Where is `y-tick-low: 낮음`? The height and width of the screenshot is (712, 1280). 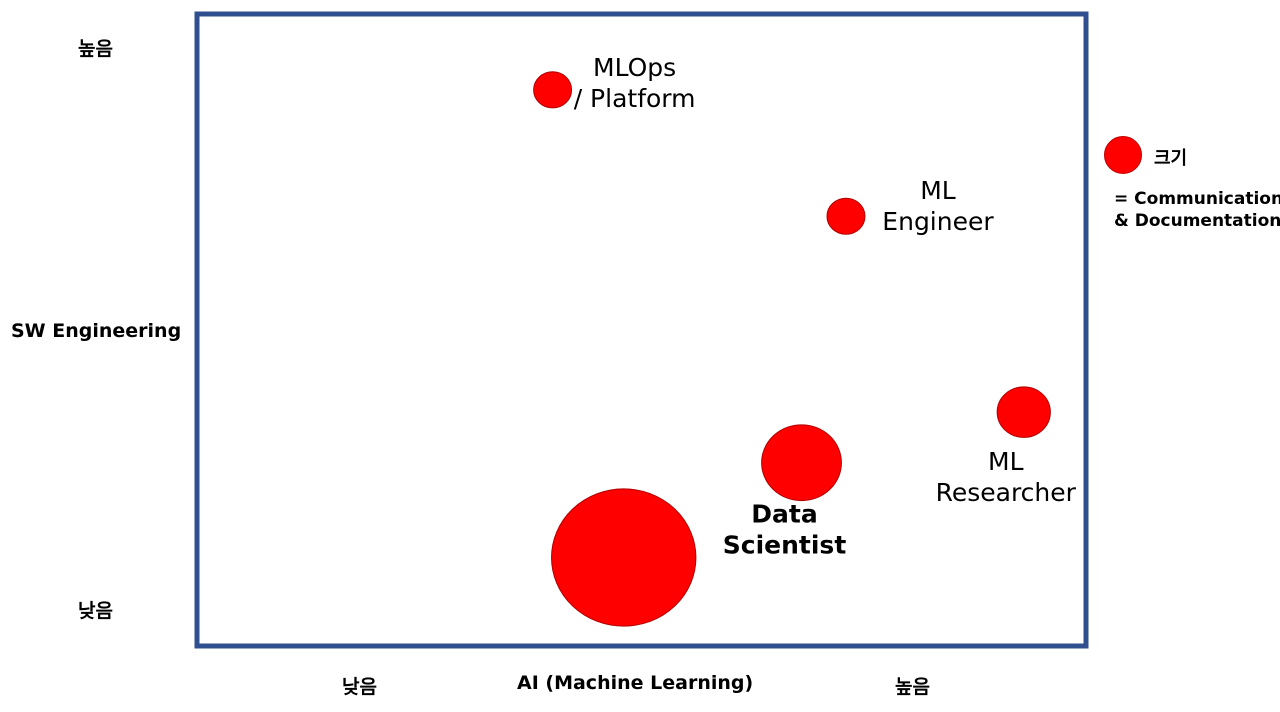
y-tick-low: 낮음 is located at coordinates (95, 611).